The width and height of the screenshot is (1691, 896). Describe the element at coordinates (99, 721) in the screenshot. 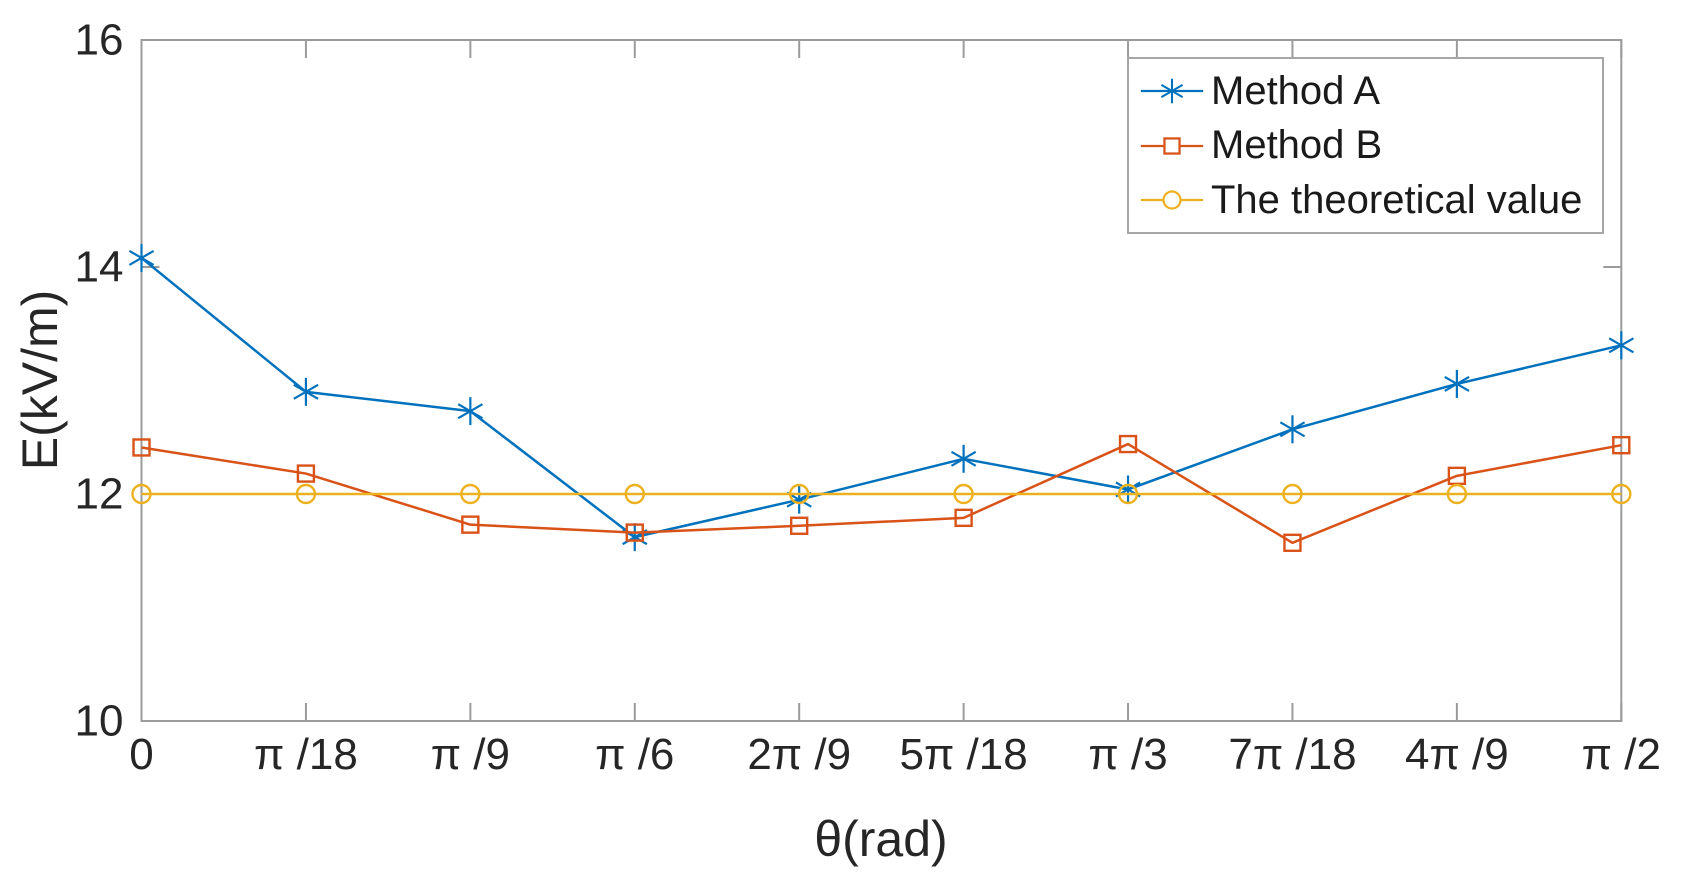

I see `y-tick-label: 10` at that location.